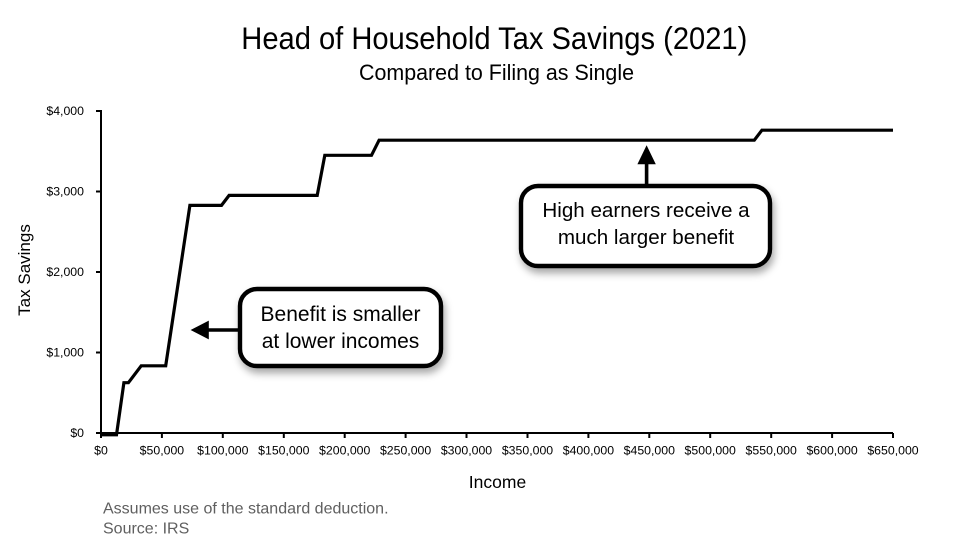 The width and height of the screenshot is (960, 557). Describe the element at coordinates (341, 341) in the screenshot. I see `svg-text: at lower incomes` at that location.